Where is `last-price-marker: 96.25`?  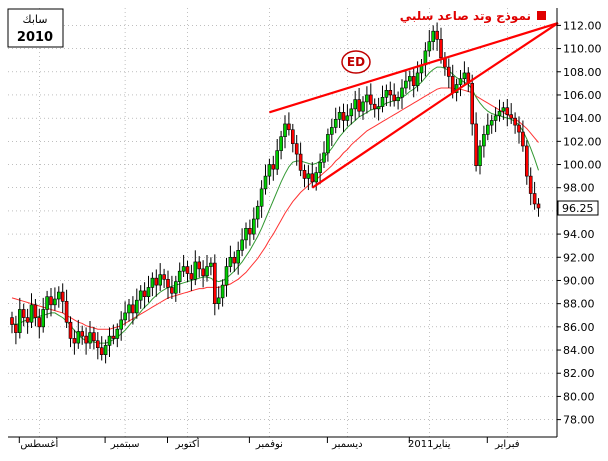 last-price-marker: 96.25 is located at coordinates (578, 208).